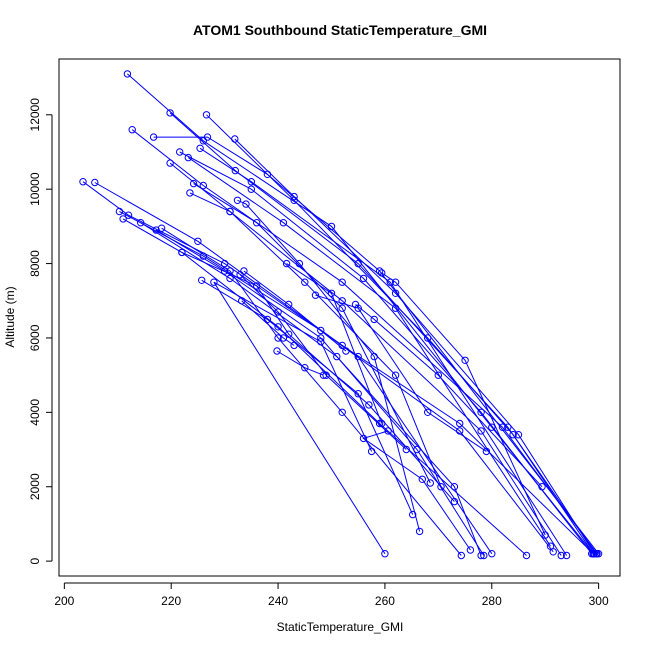 Image resolution: width=650 pixels, height=650 pixels. Describe the element at coordinates (599, 601) in the screenshot. I see `x-tick-label: 300` at that location.